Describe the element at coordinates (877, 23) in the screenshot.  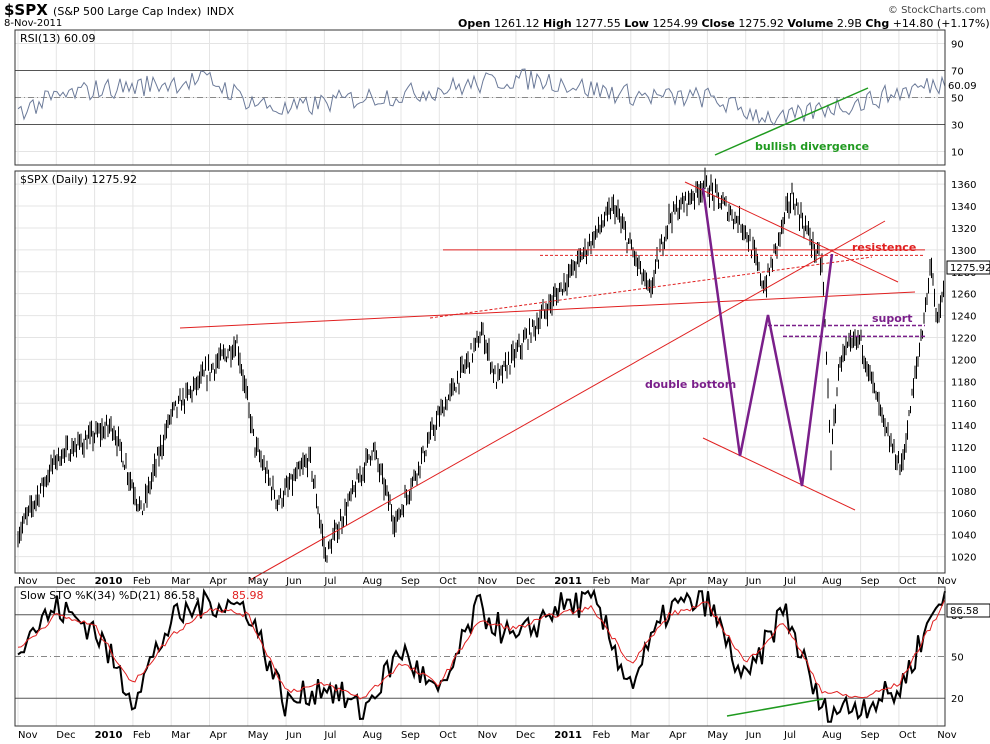
I see `change-label: Chg` at that location.